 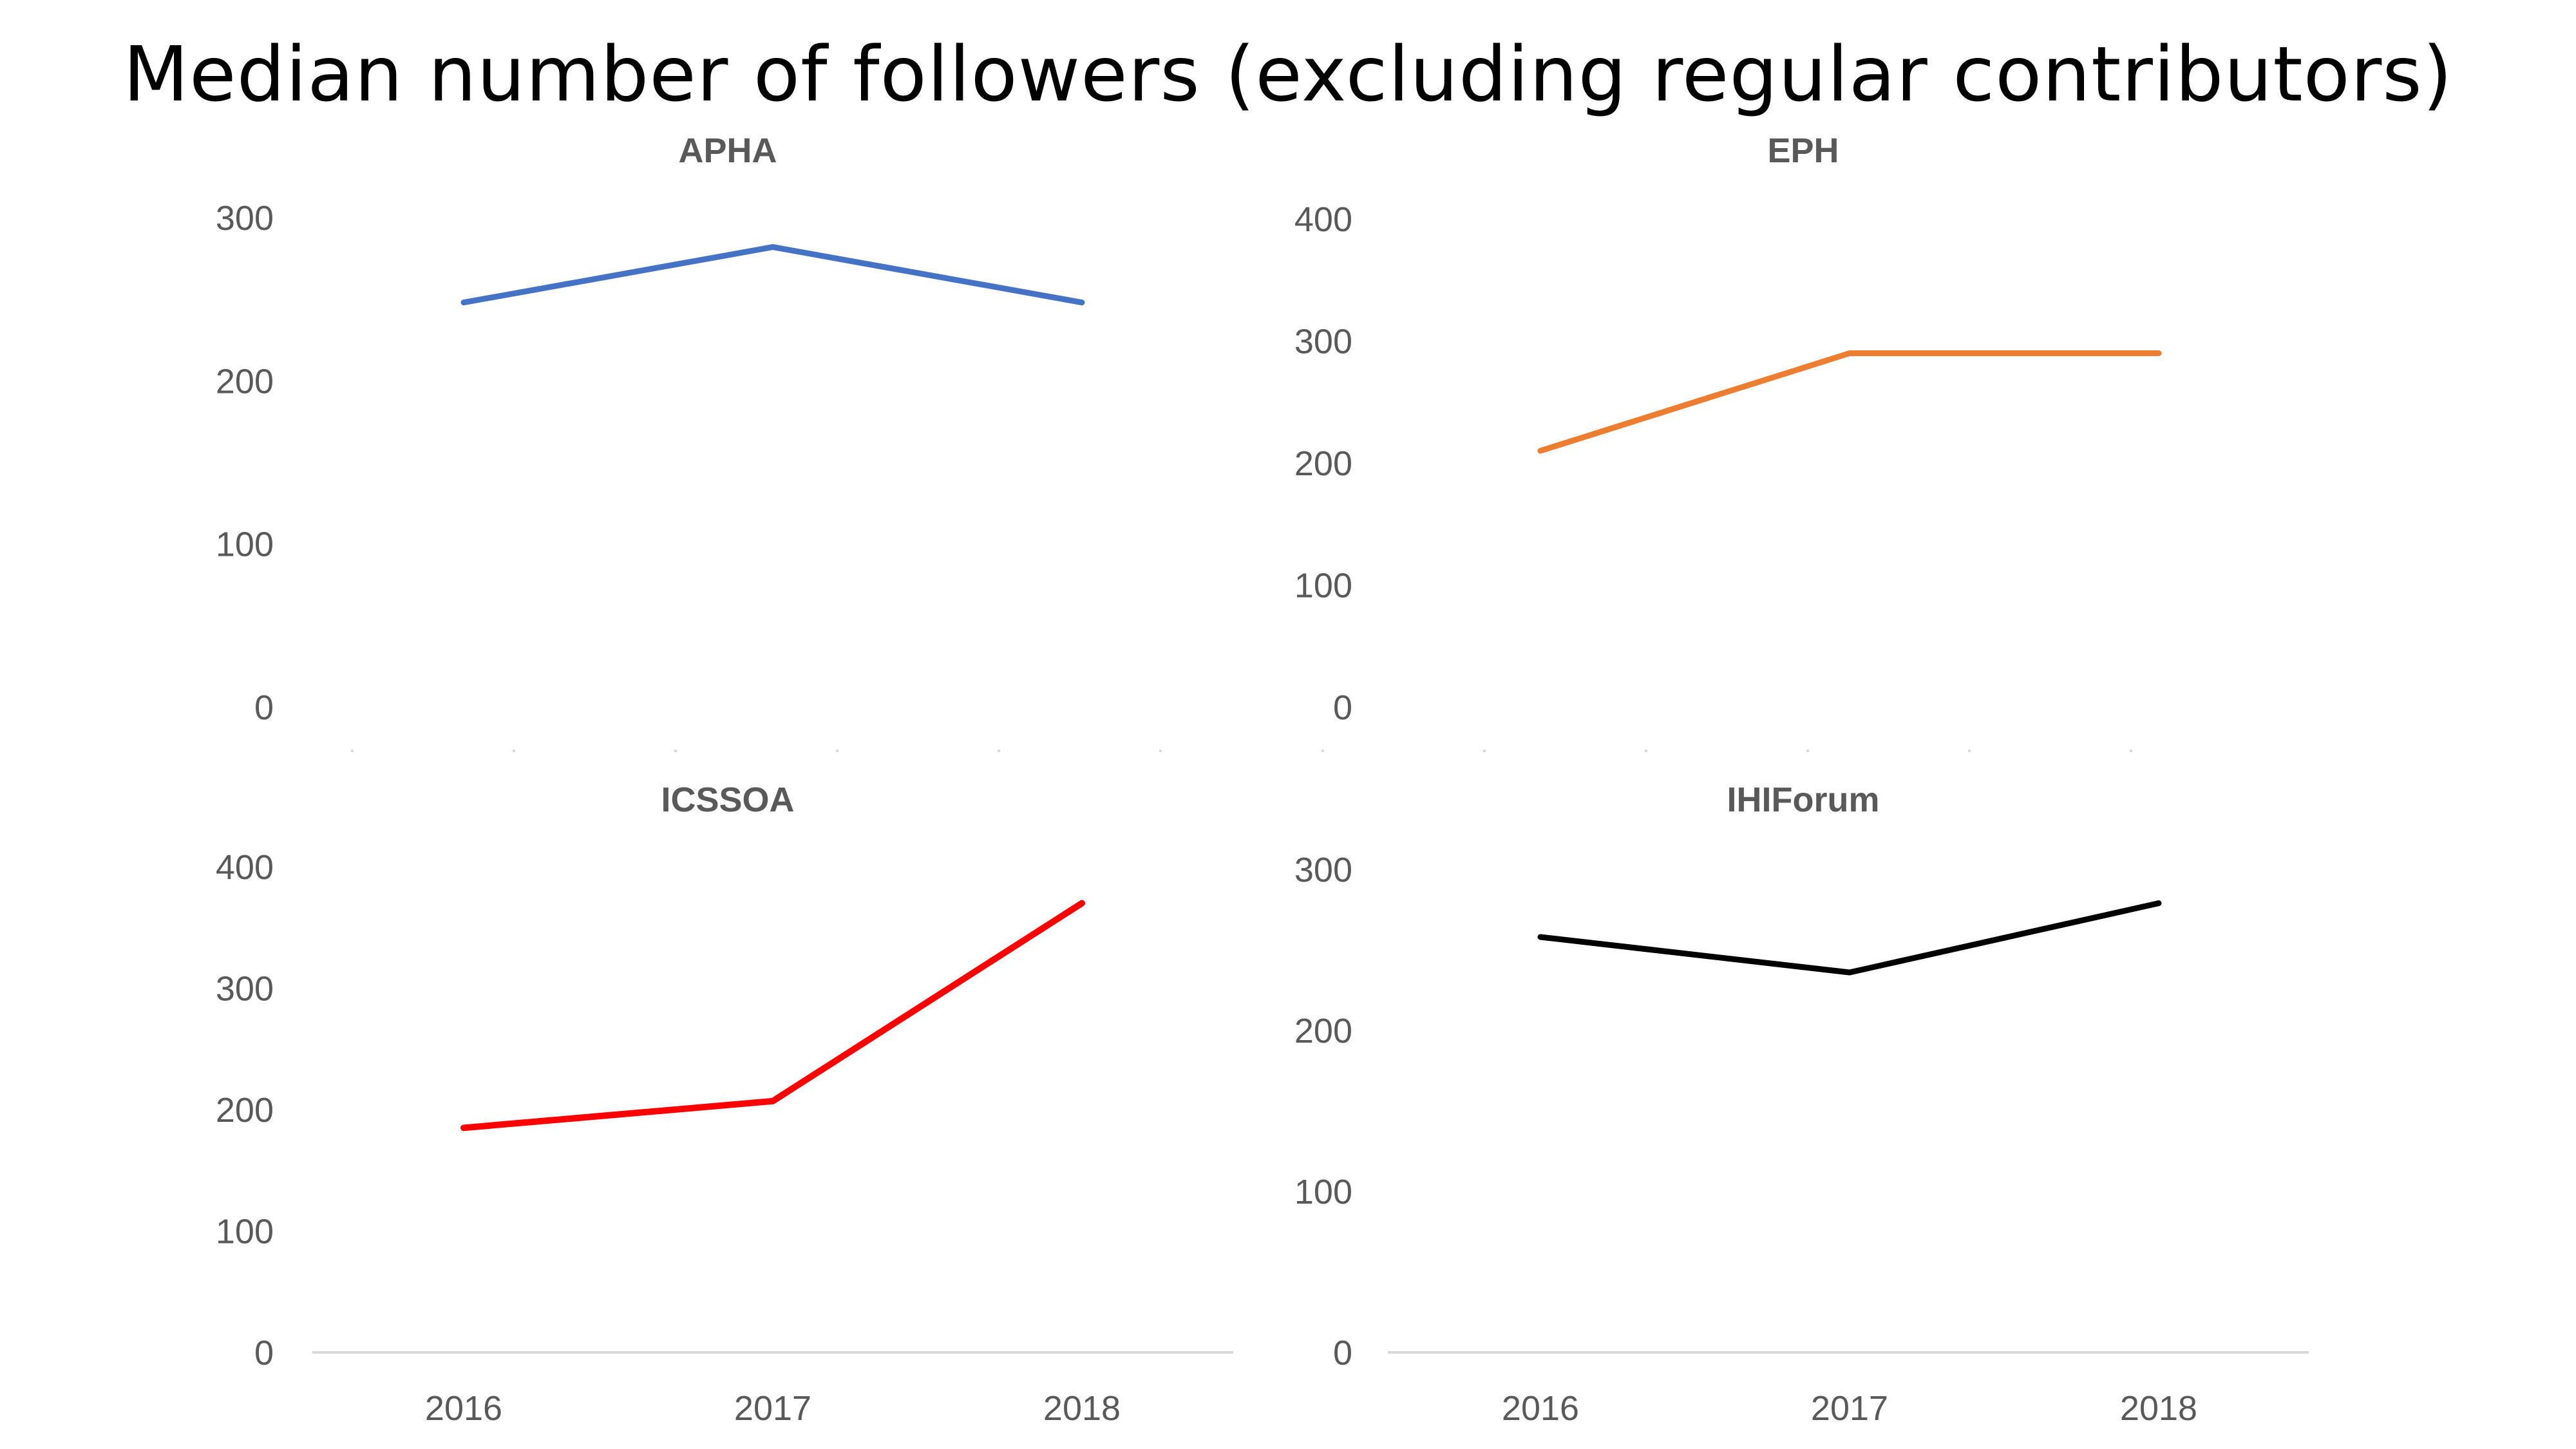 What do you see at coordinates (1849, 938) in the screenshot?
I see `series-line-ihiforum` at bounding box center [1849, 938].